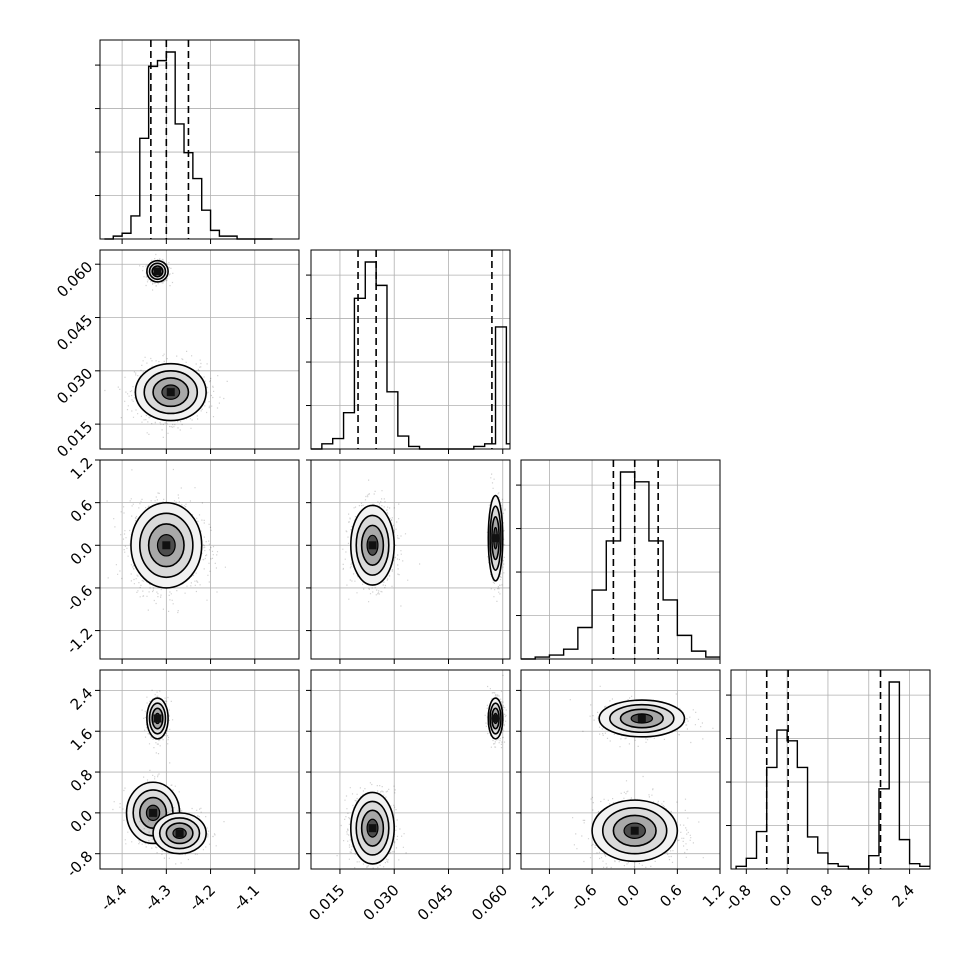  What do you see at coordinates (79, 640) in the screenshot?
I see `scatter-p0-p2-ytick-label: -1.2` at bounding box center [79, 640].